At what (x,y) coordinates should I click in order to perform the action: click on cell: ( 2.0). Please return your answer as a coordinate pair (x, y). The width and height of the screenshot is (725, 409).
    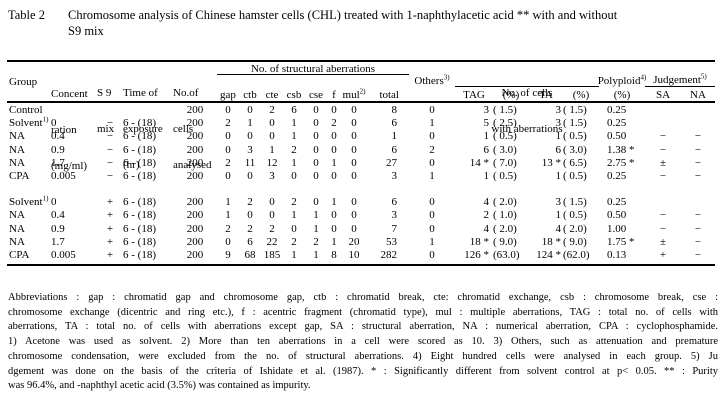
    Looking at the image, I should click on (505, 228).